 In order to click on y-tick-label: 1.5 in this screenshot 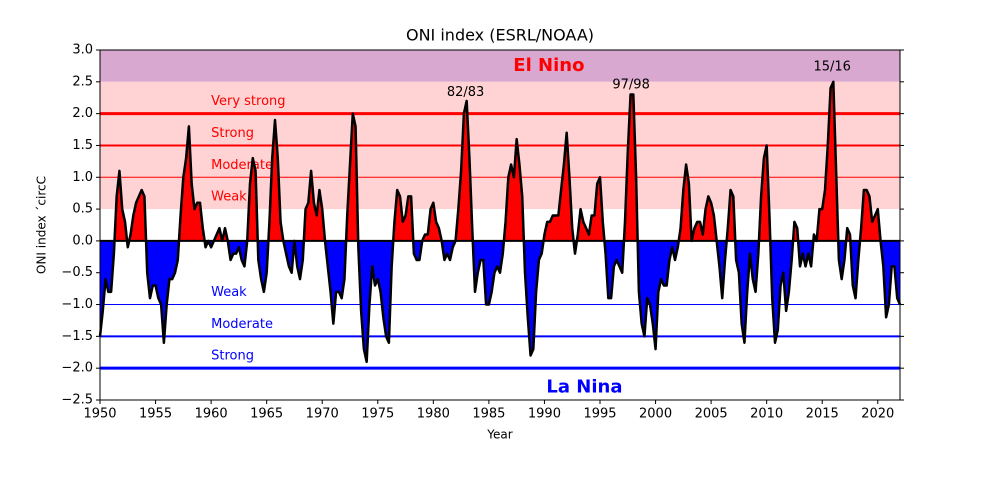, I will do `click(82, 145)`.